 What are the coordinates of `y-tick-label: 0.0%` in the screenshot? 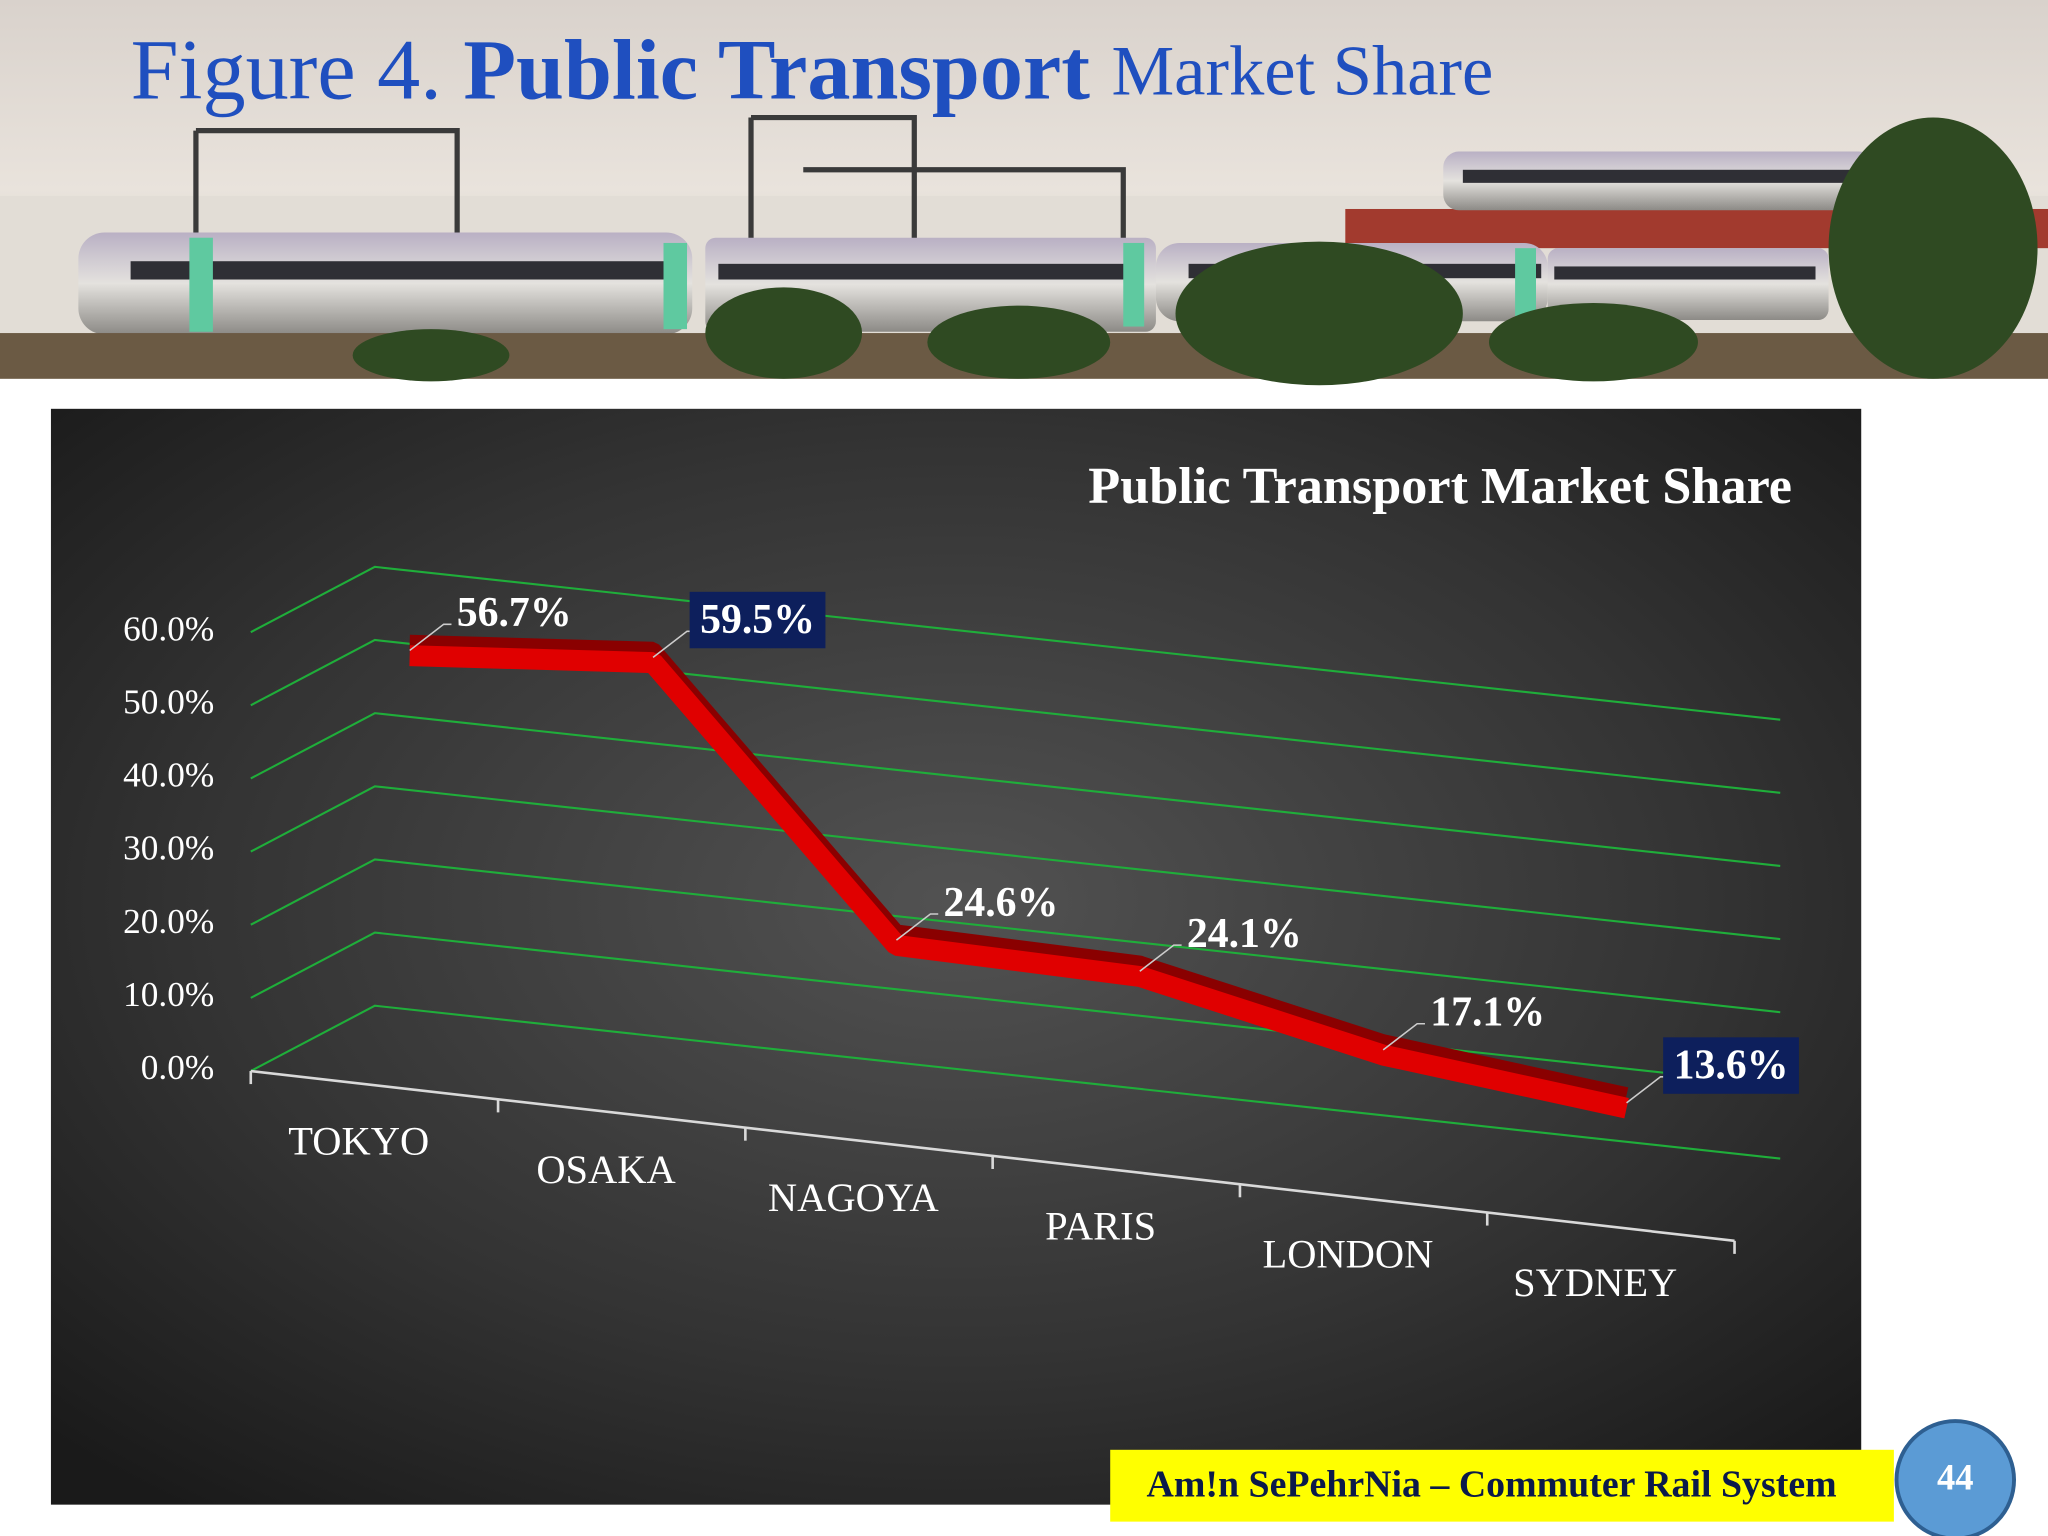 It's located at (177, 1067).